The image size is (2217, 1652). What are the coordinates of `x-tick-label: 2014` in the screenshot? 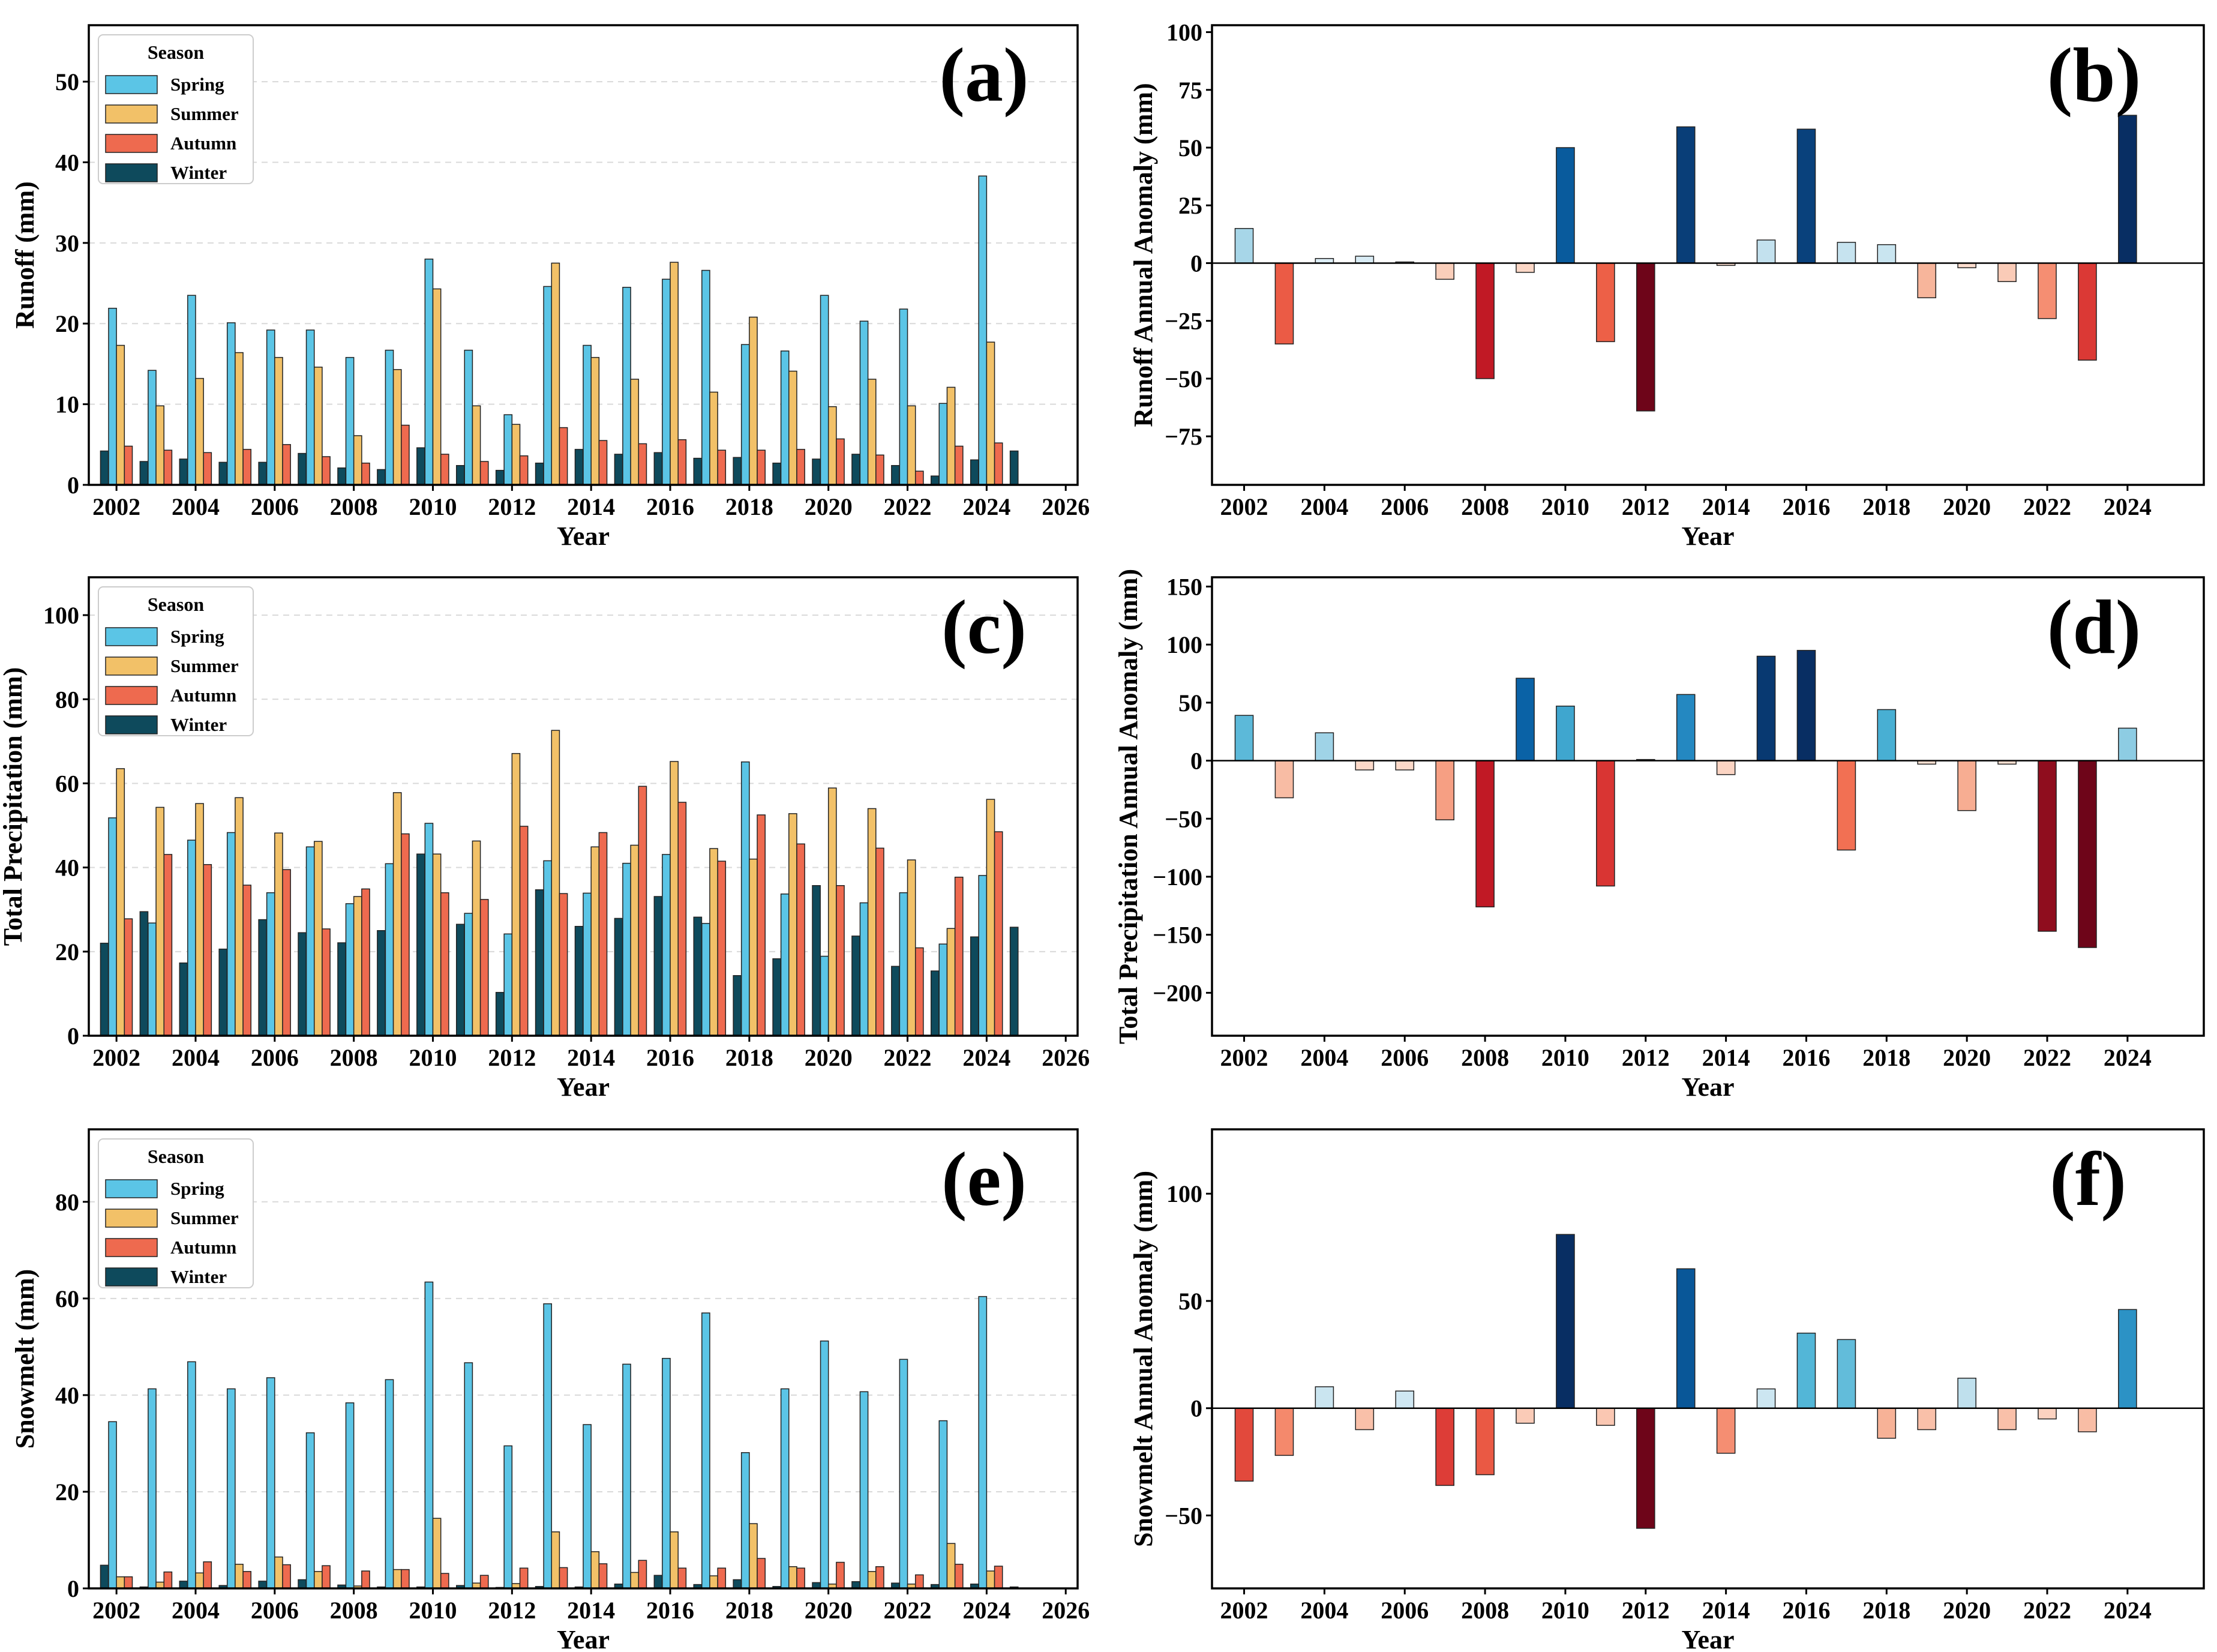 It's located at (1726, 506).